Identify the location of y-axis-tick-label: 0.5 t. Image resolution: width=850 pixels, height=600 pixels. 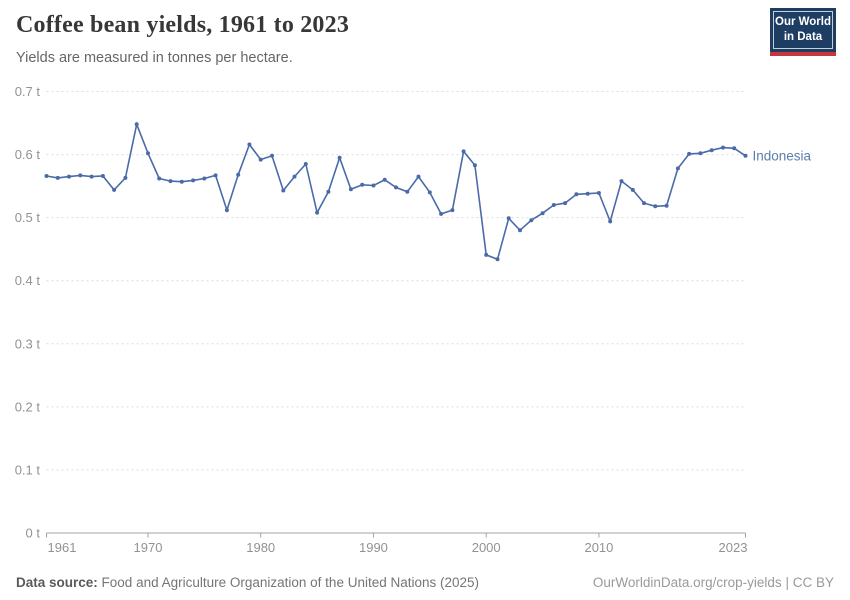
(28, 217).